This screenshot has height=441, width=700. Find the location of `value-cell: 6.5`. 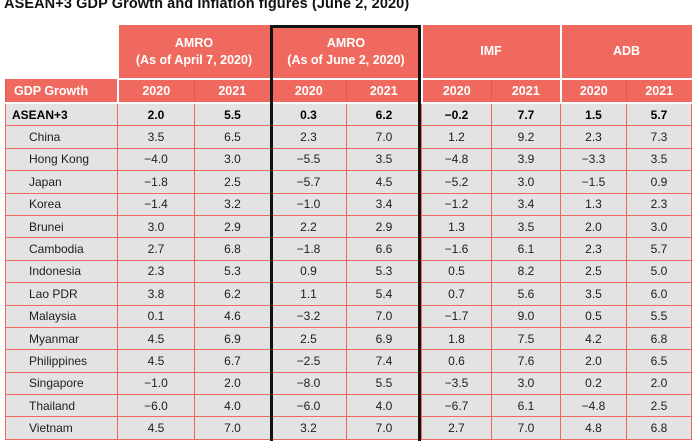

value-cell: 6.5 is located at coordinates (232, 137).